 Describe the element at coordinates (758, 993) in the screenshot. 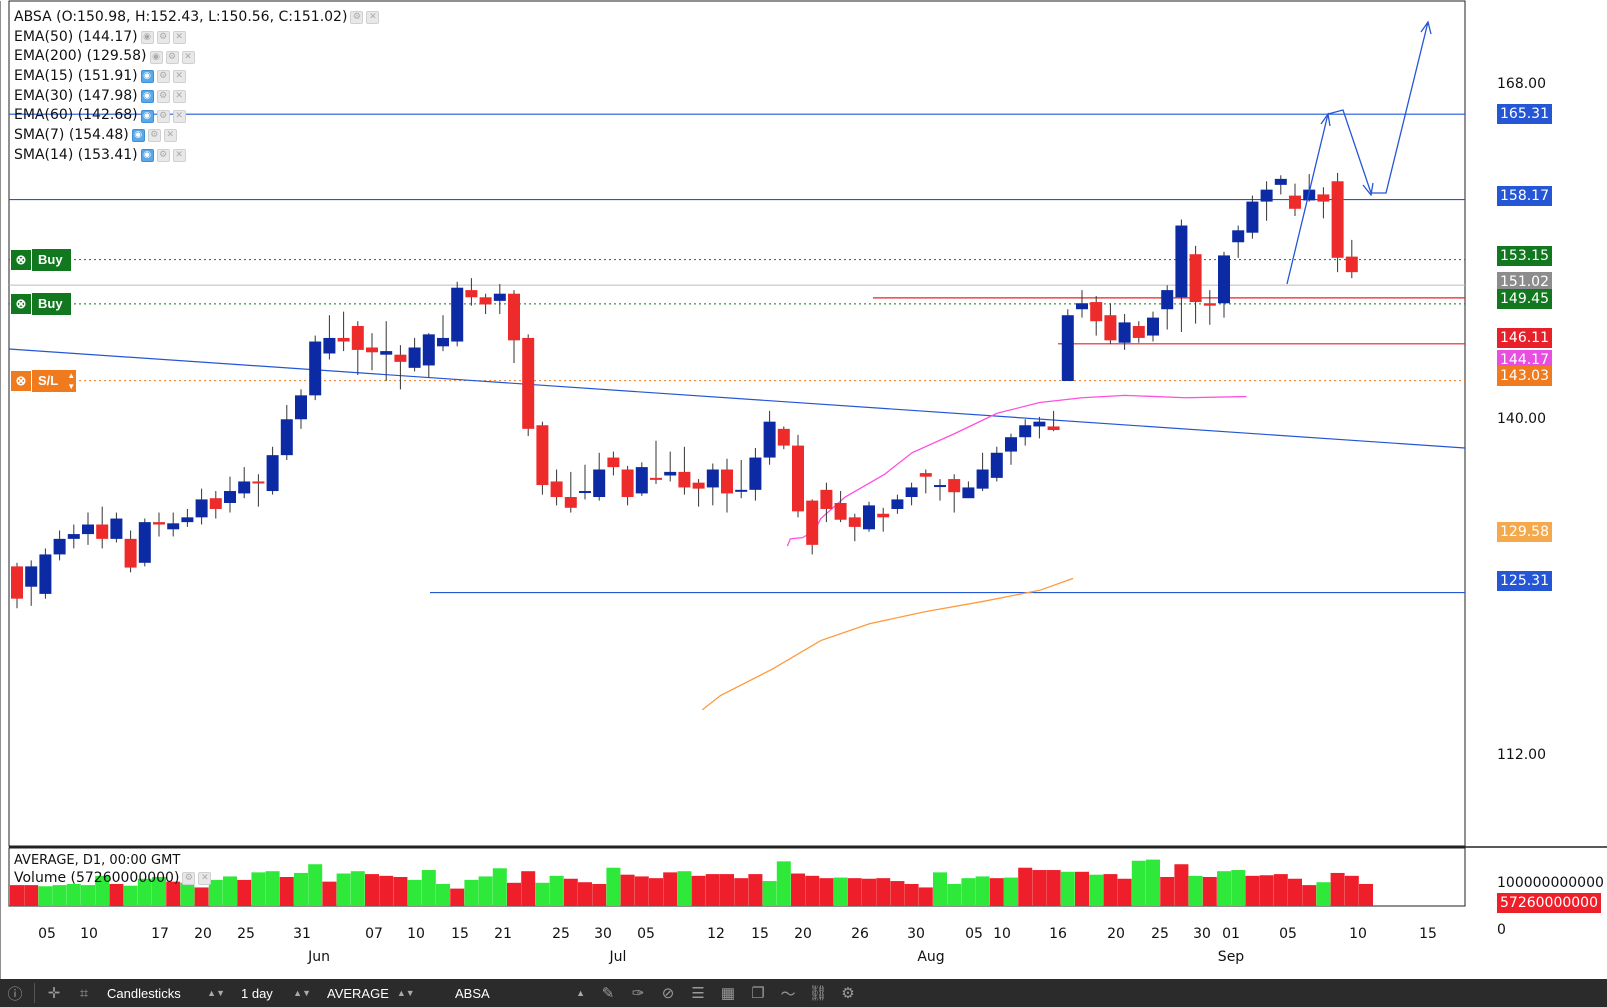

I see `templates-icon: ❐` at that location.